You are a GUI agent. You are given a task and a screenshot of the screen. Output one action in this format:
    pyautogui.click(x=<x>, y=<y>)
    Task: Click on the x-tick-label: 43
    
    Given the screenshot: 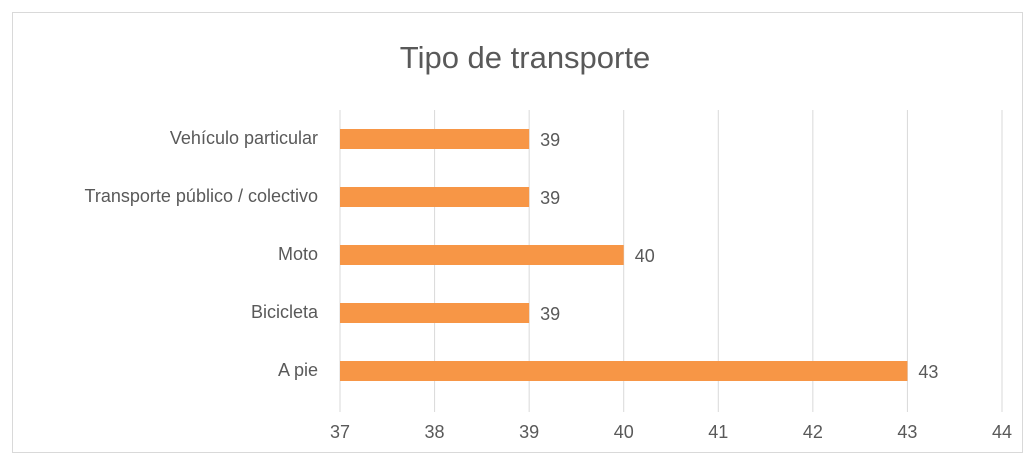 What is the action you would take?
    pyautogui.click(x=907, y=432)
    